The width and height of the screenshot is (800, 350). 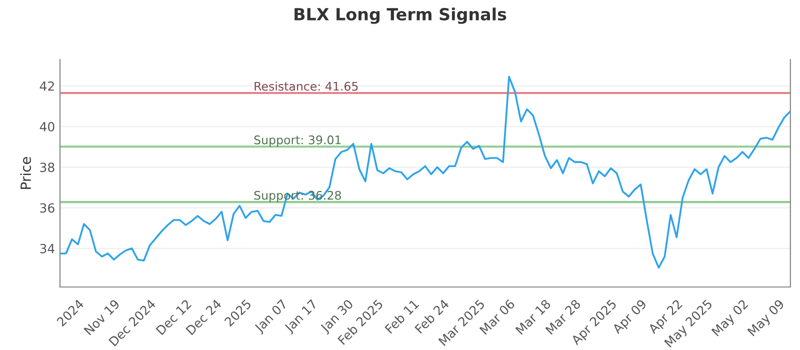 What do you see at coordinates (297, 141) in the screenshot?
I see `ref-line-label: Support: 39.01` at bounding box center [297, 141].